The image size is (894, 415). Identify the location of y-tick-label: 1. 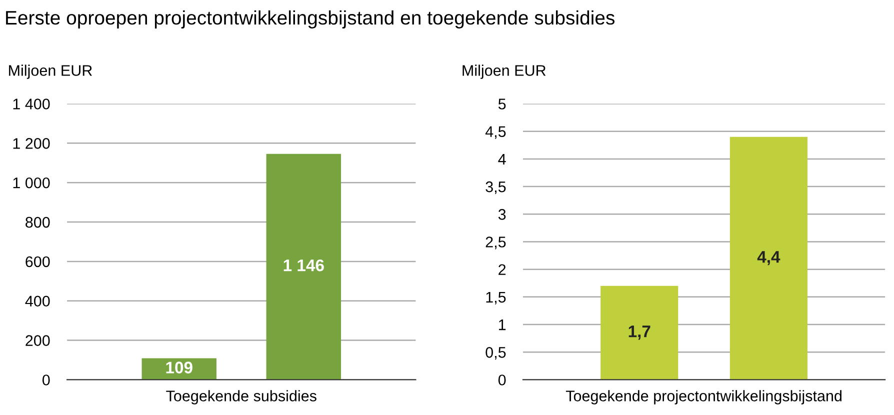
(502, 325).